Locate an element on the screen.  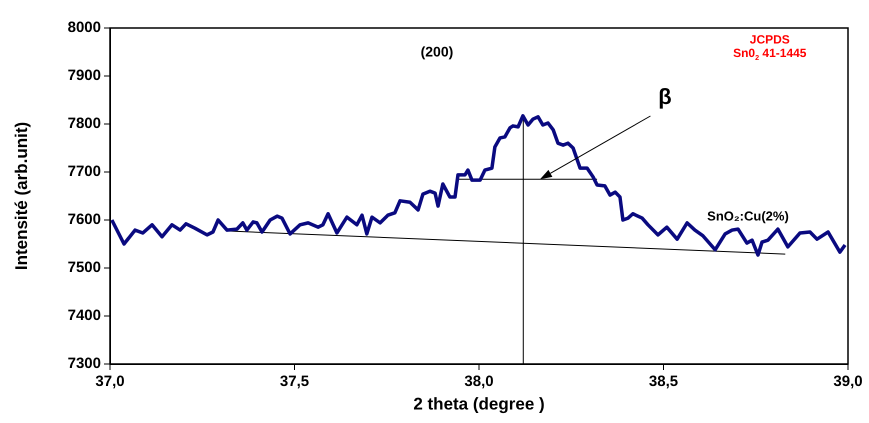
x-tick-label: 38,0 is located at coordinates (479, 381).